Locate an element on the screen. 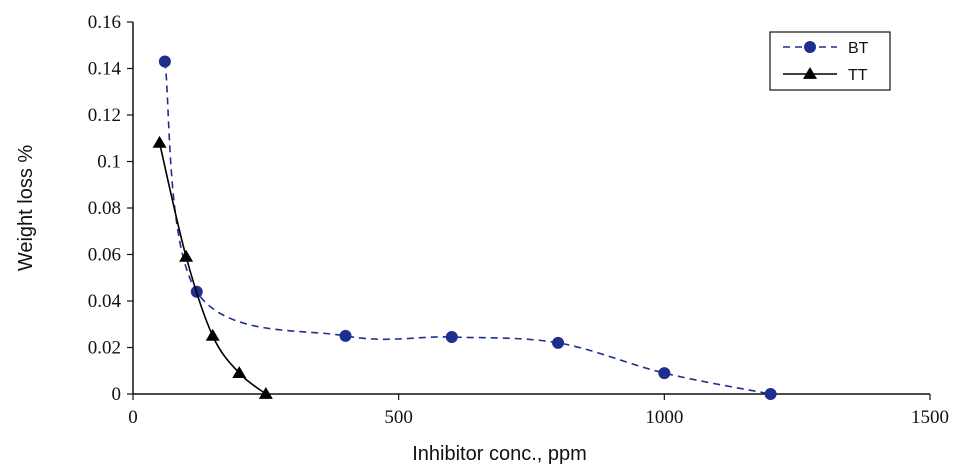  x-axis-ticks: 0 500 1000 1500 is located at coordinates (538, 411).